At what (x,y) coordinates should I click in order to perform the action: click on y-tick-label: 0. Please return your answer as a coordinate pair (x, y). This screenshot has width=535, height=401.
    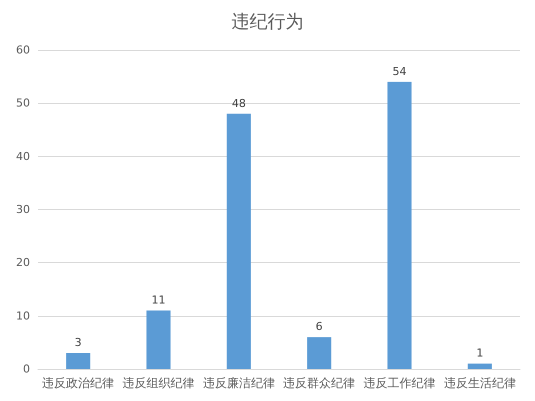
    Looking at the image, I should click on (26, 369).